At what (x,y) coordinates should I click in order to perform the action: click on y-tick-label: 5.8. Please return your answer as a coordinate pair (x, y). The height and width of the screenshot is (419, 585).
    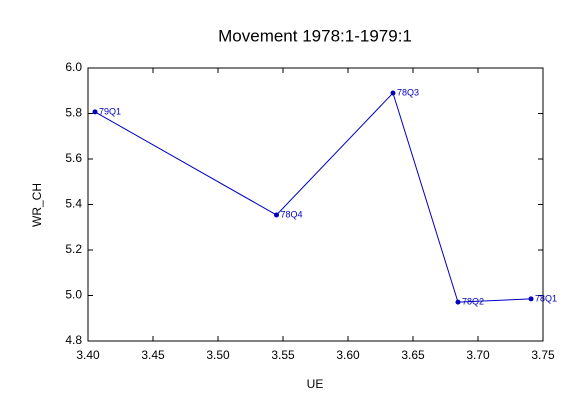
    Looking at the image, I should click on (73, 113).